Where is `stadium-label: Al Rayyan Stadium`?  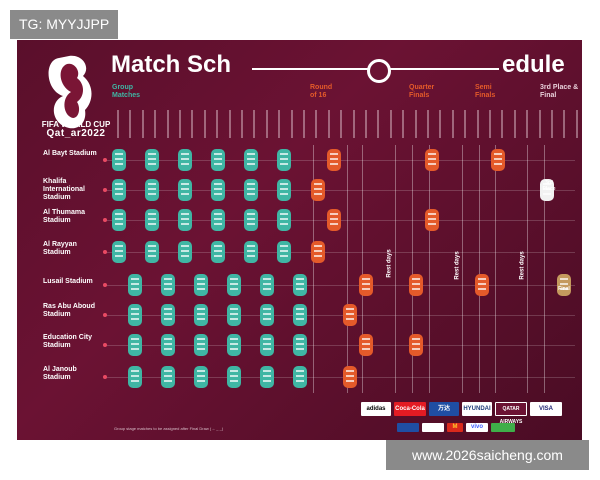
stadium-label: Al Rayyan Stadium is located at coordinates (60, 248).